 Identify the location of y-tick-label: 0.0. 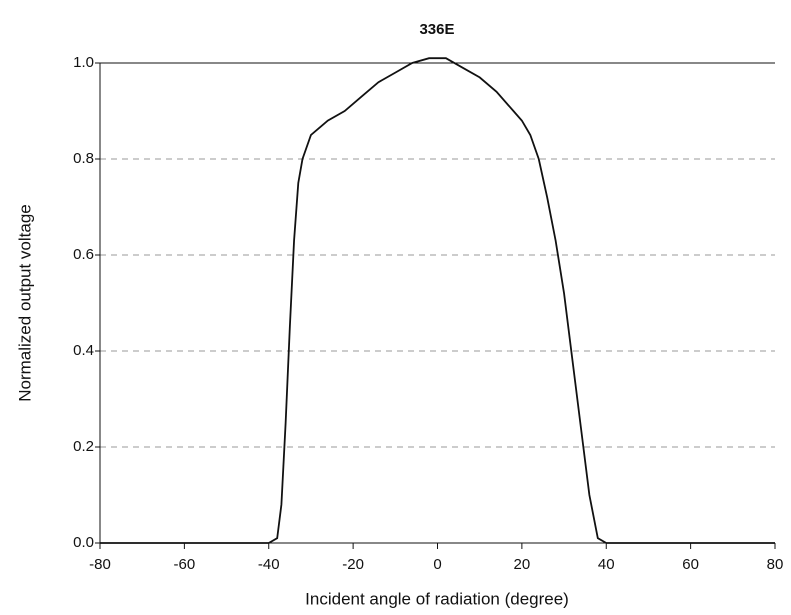
(83, 542).